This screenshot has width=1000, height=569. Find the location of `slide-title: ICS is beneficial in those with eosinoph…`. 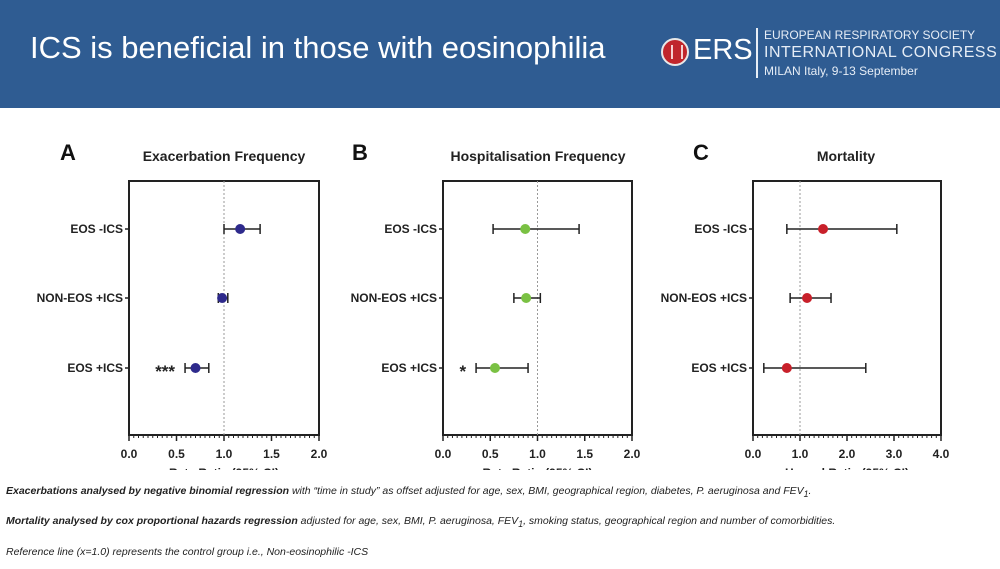

slide-title: ICS is beneficial in those with eosinoph… is located at coordinates (318, 47).